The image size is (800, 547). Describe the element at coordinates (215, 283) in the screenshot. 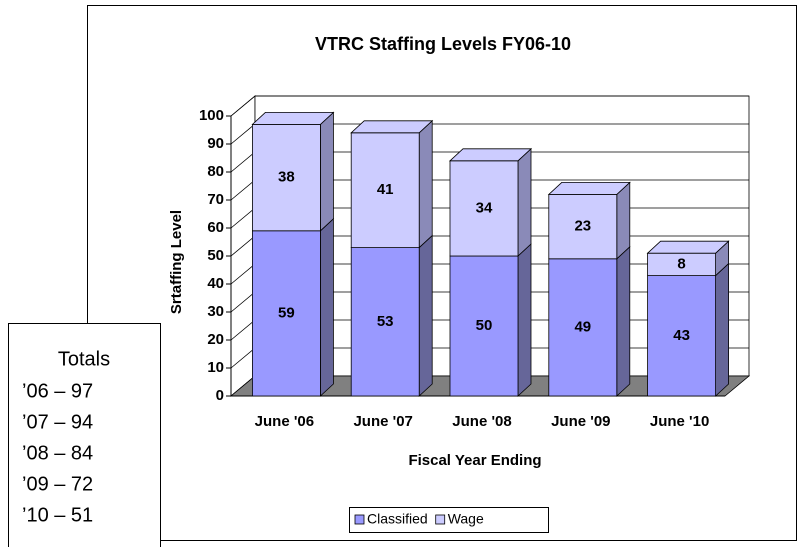

I see `y-tick-label: 40` at that location.